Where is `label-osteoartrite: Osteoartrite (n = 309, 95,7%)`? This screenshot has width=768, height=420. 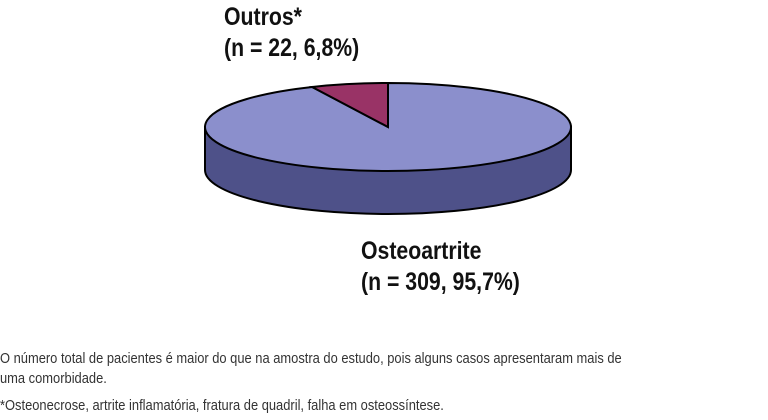
label-osteoartrite: Osteoartrite (n = 309, 95,7%) is located at coordinates (440, 267).